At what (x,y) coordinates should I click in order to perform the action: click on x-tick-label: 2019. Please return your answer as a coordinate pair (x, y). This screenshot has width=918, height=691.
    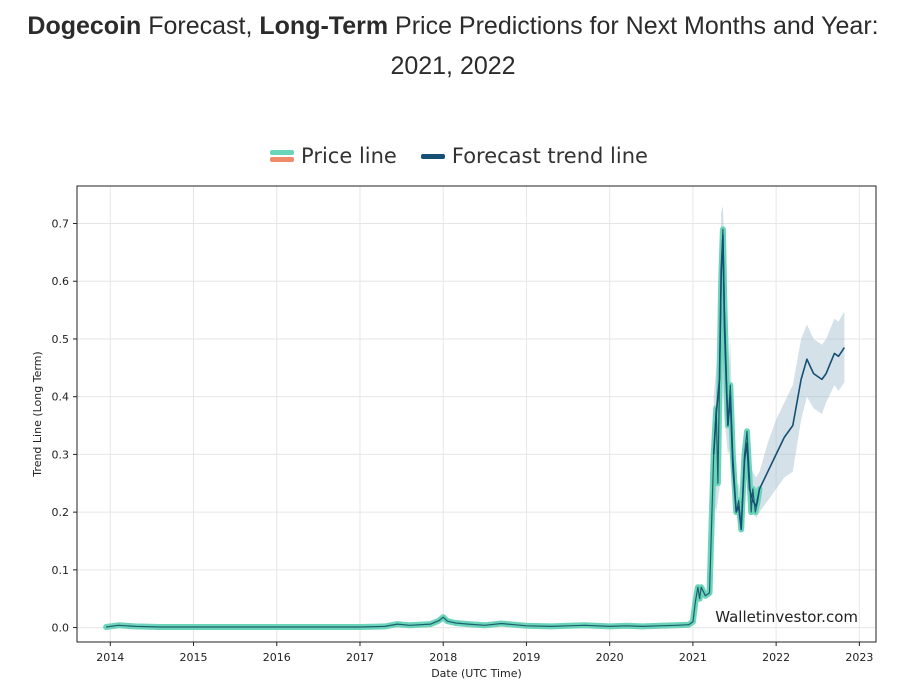
    Looking at the image, I should click on (526, 657).